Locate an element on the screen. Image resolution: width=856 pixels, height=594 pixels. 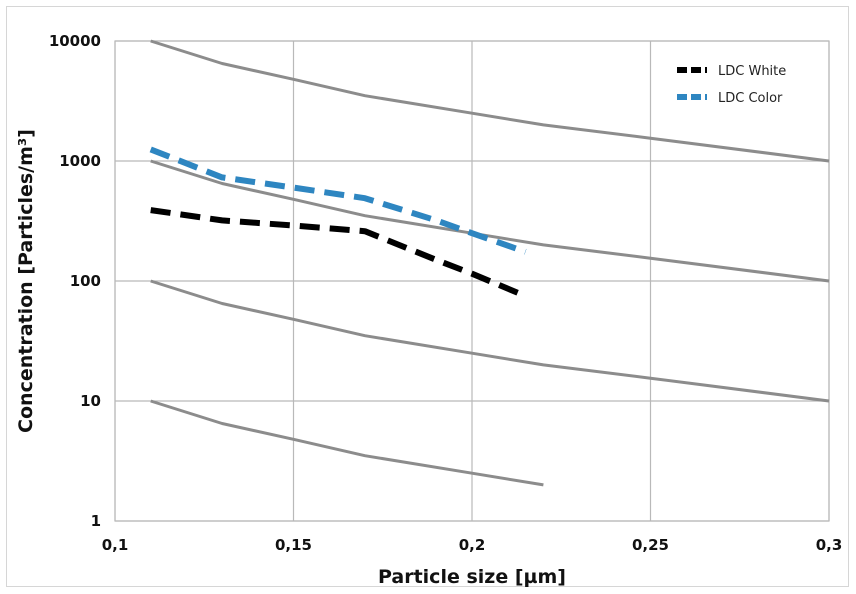
x-axis-title: Particle size [µm] is located at coordinates (472, 577).